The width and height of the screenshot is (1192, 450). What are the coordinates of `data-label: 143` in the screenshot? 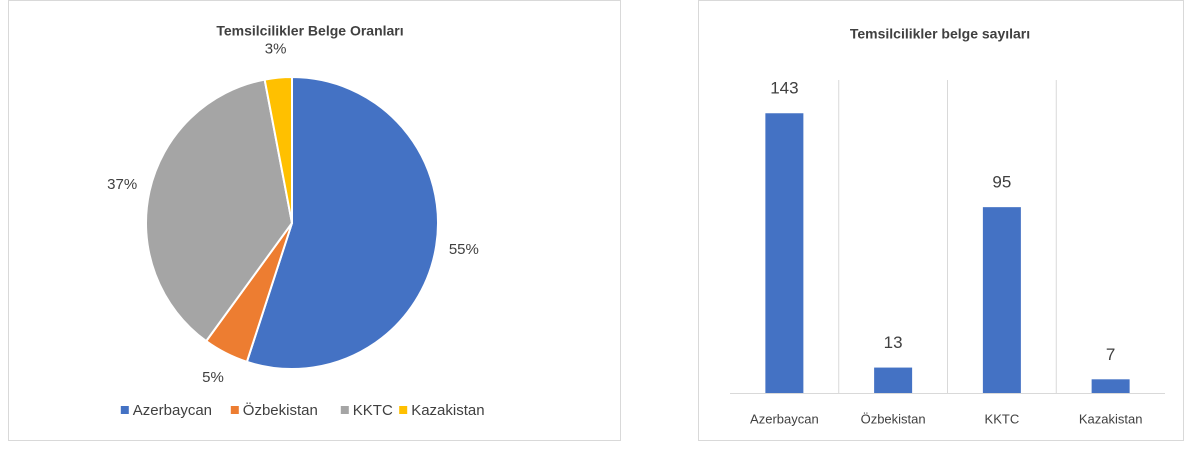 It's located at (784, 88).